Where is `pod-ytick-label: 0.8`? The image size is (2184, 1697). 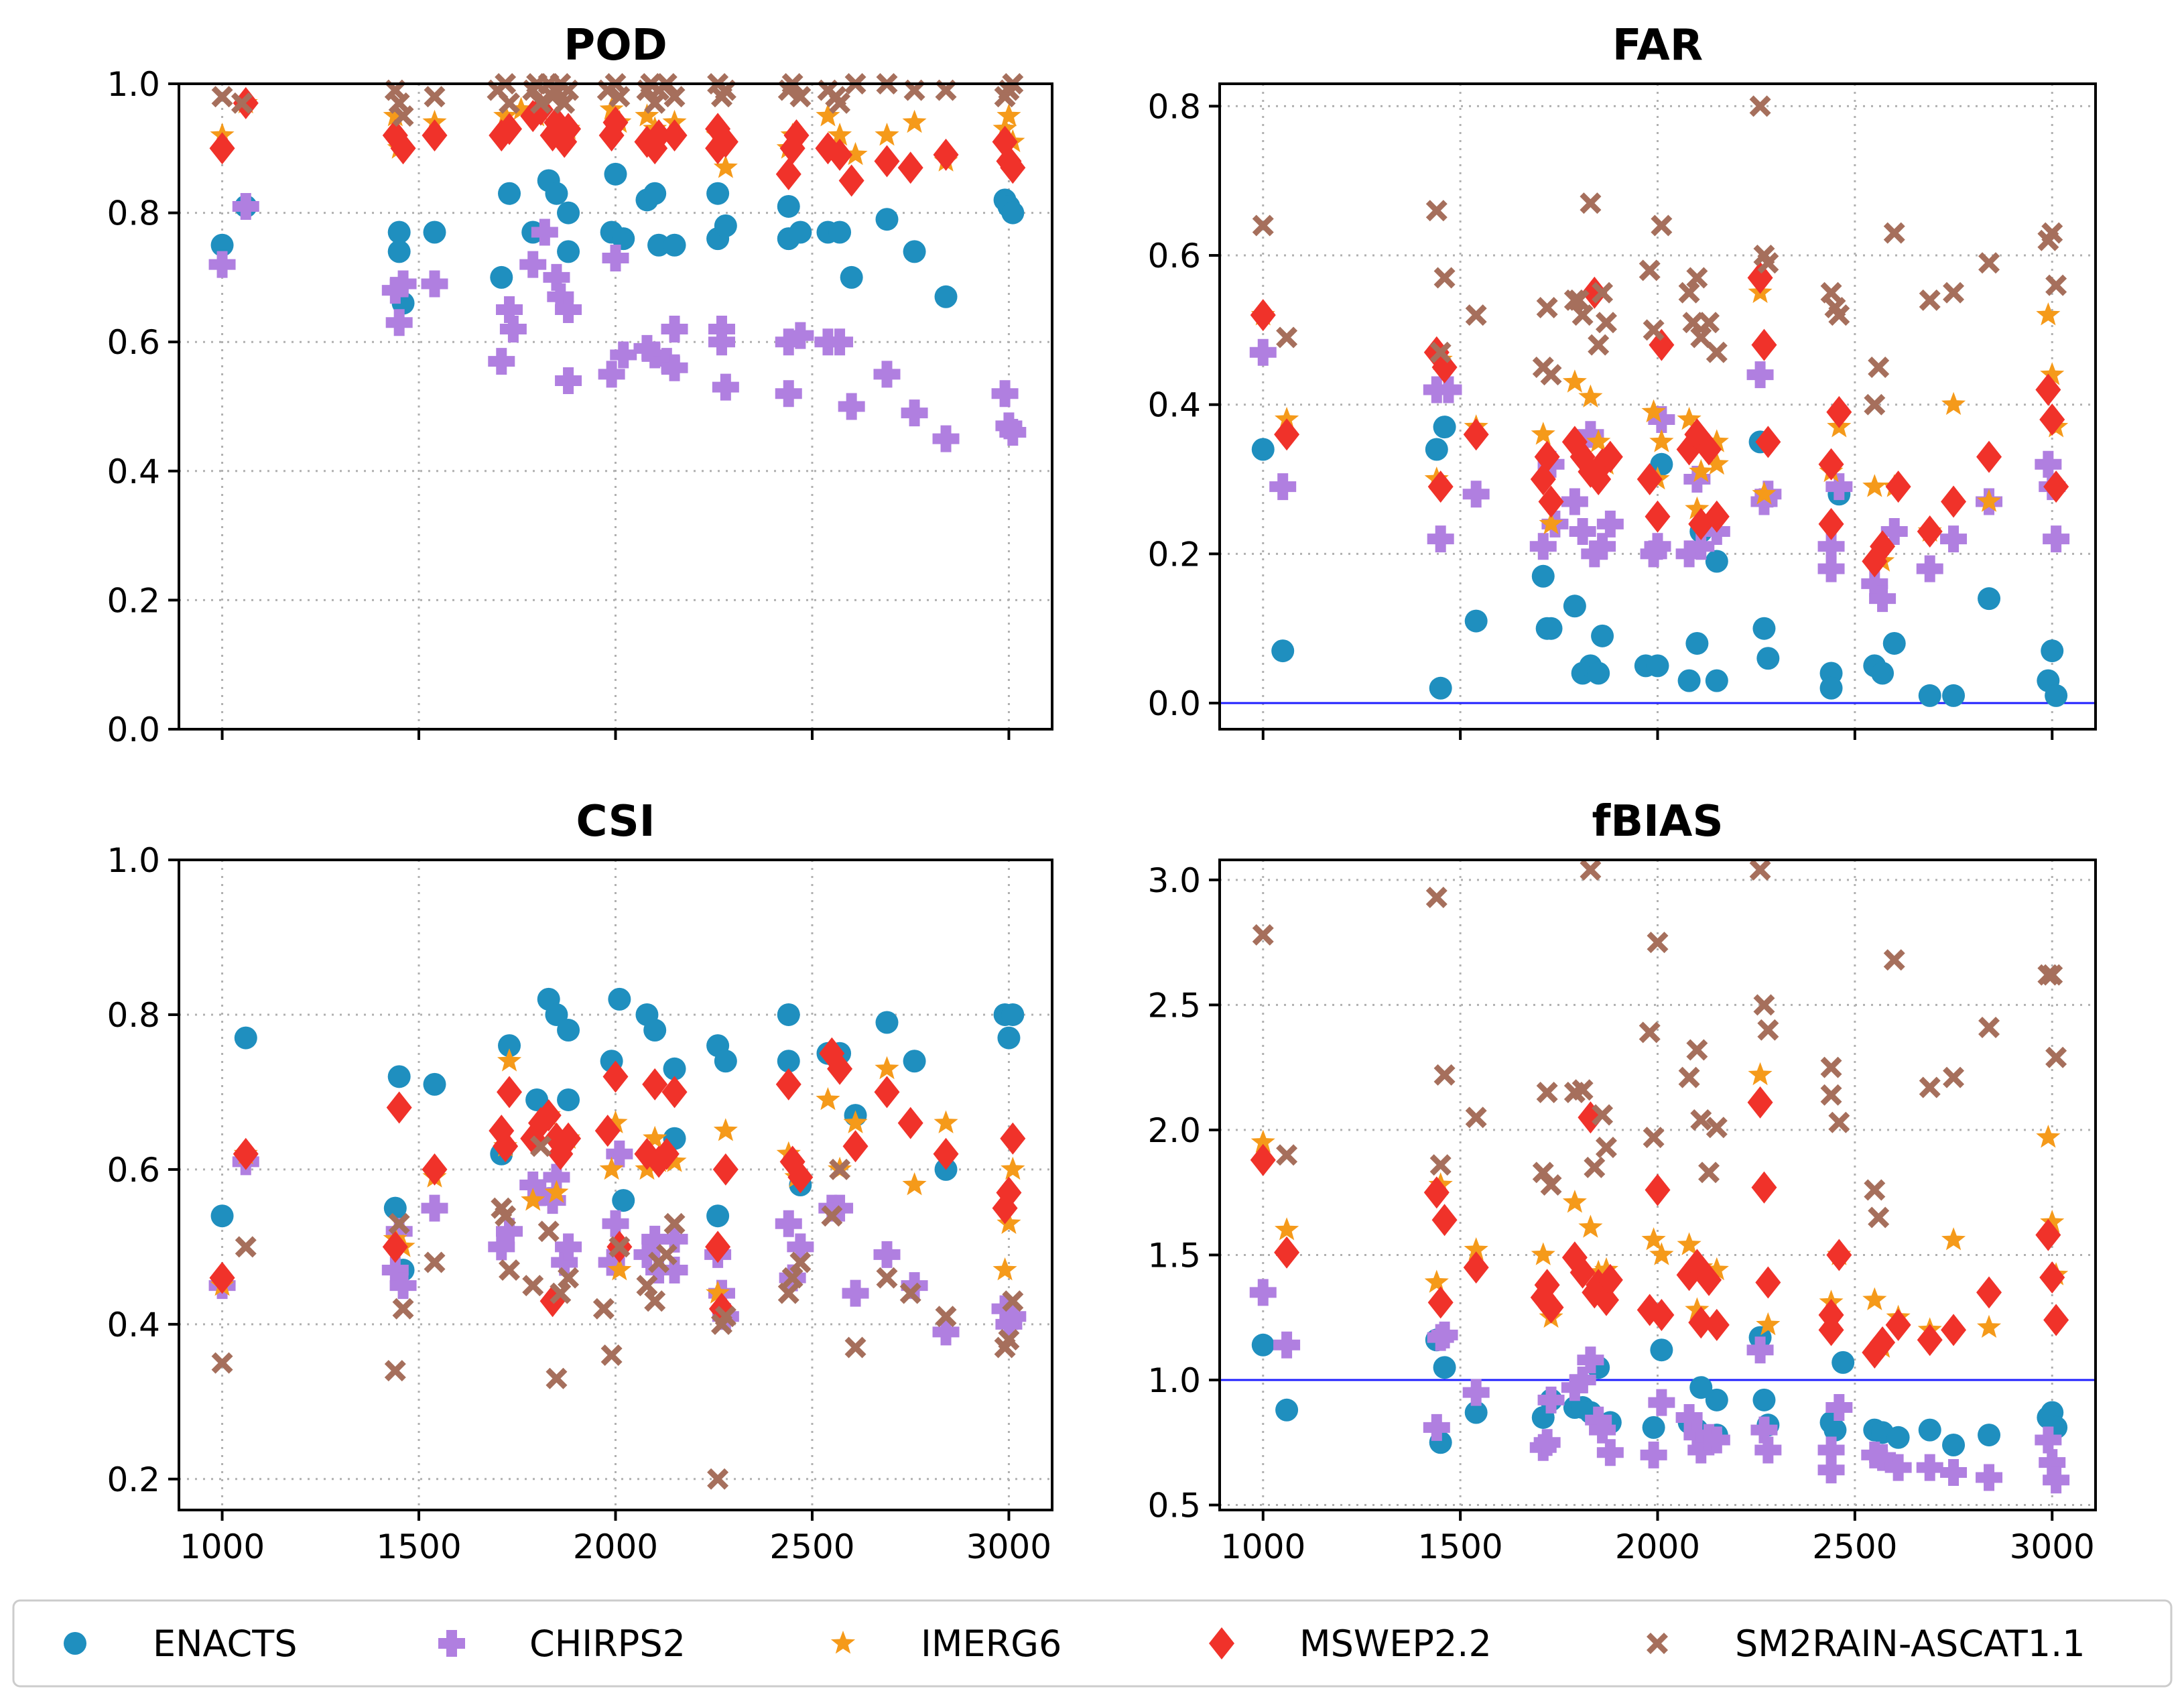
pod-ytick-label: 0.8 is located at coordinates (133, 213).